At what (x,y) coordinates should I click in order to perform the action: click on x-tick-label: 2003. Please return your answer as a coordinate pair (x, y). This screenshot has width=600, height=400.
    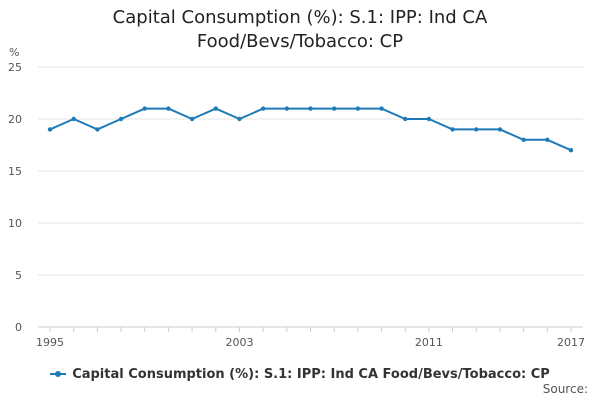
    Looking at the image, I should click on (239, 342).